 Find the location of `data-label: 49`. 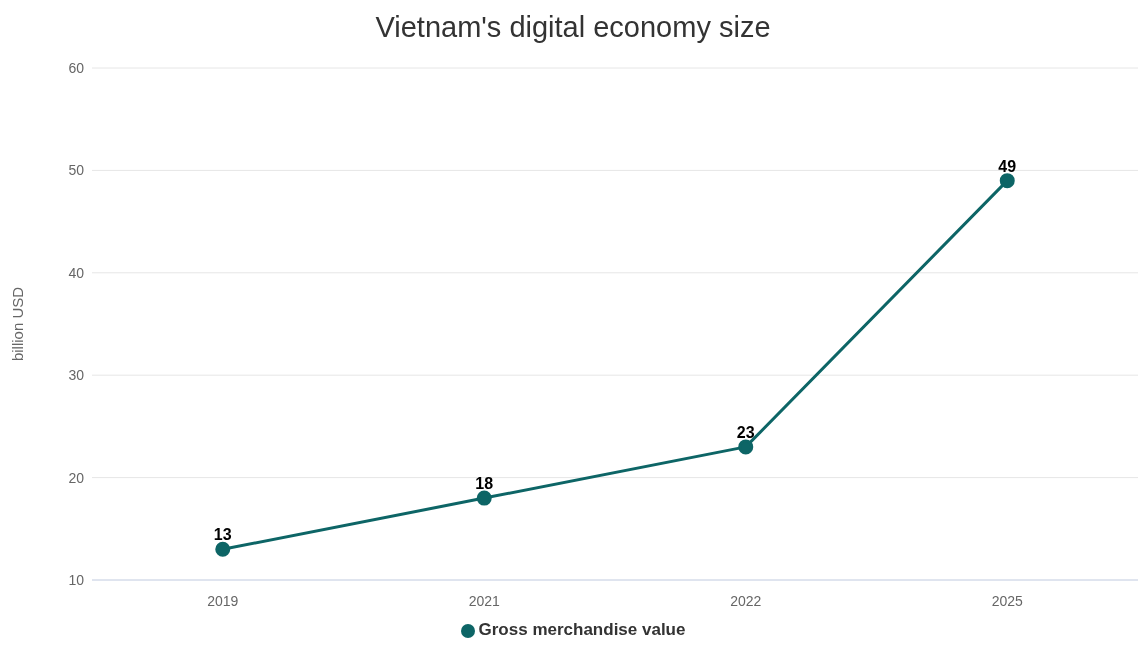

data-label: 49 is located at coordinates (1007, 166).